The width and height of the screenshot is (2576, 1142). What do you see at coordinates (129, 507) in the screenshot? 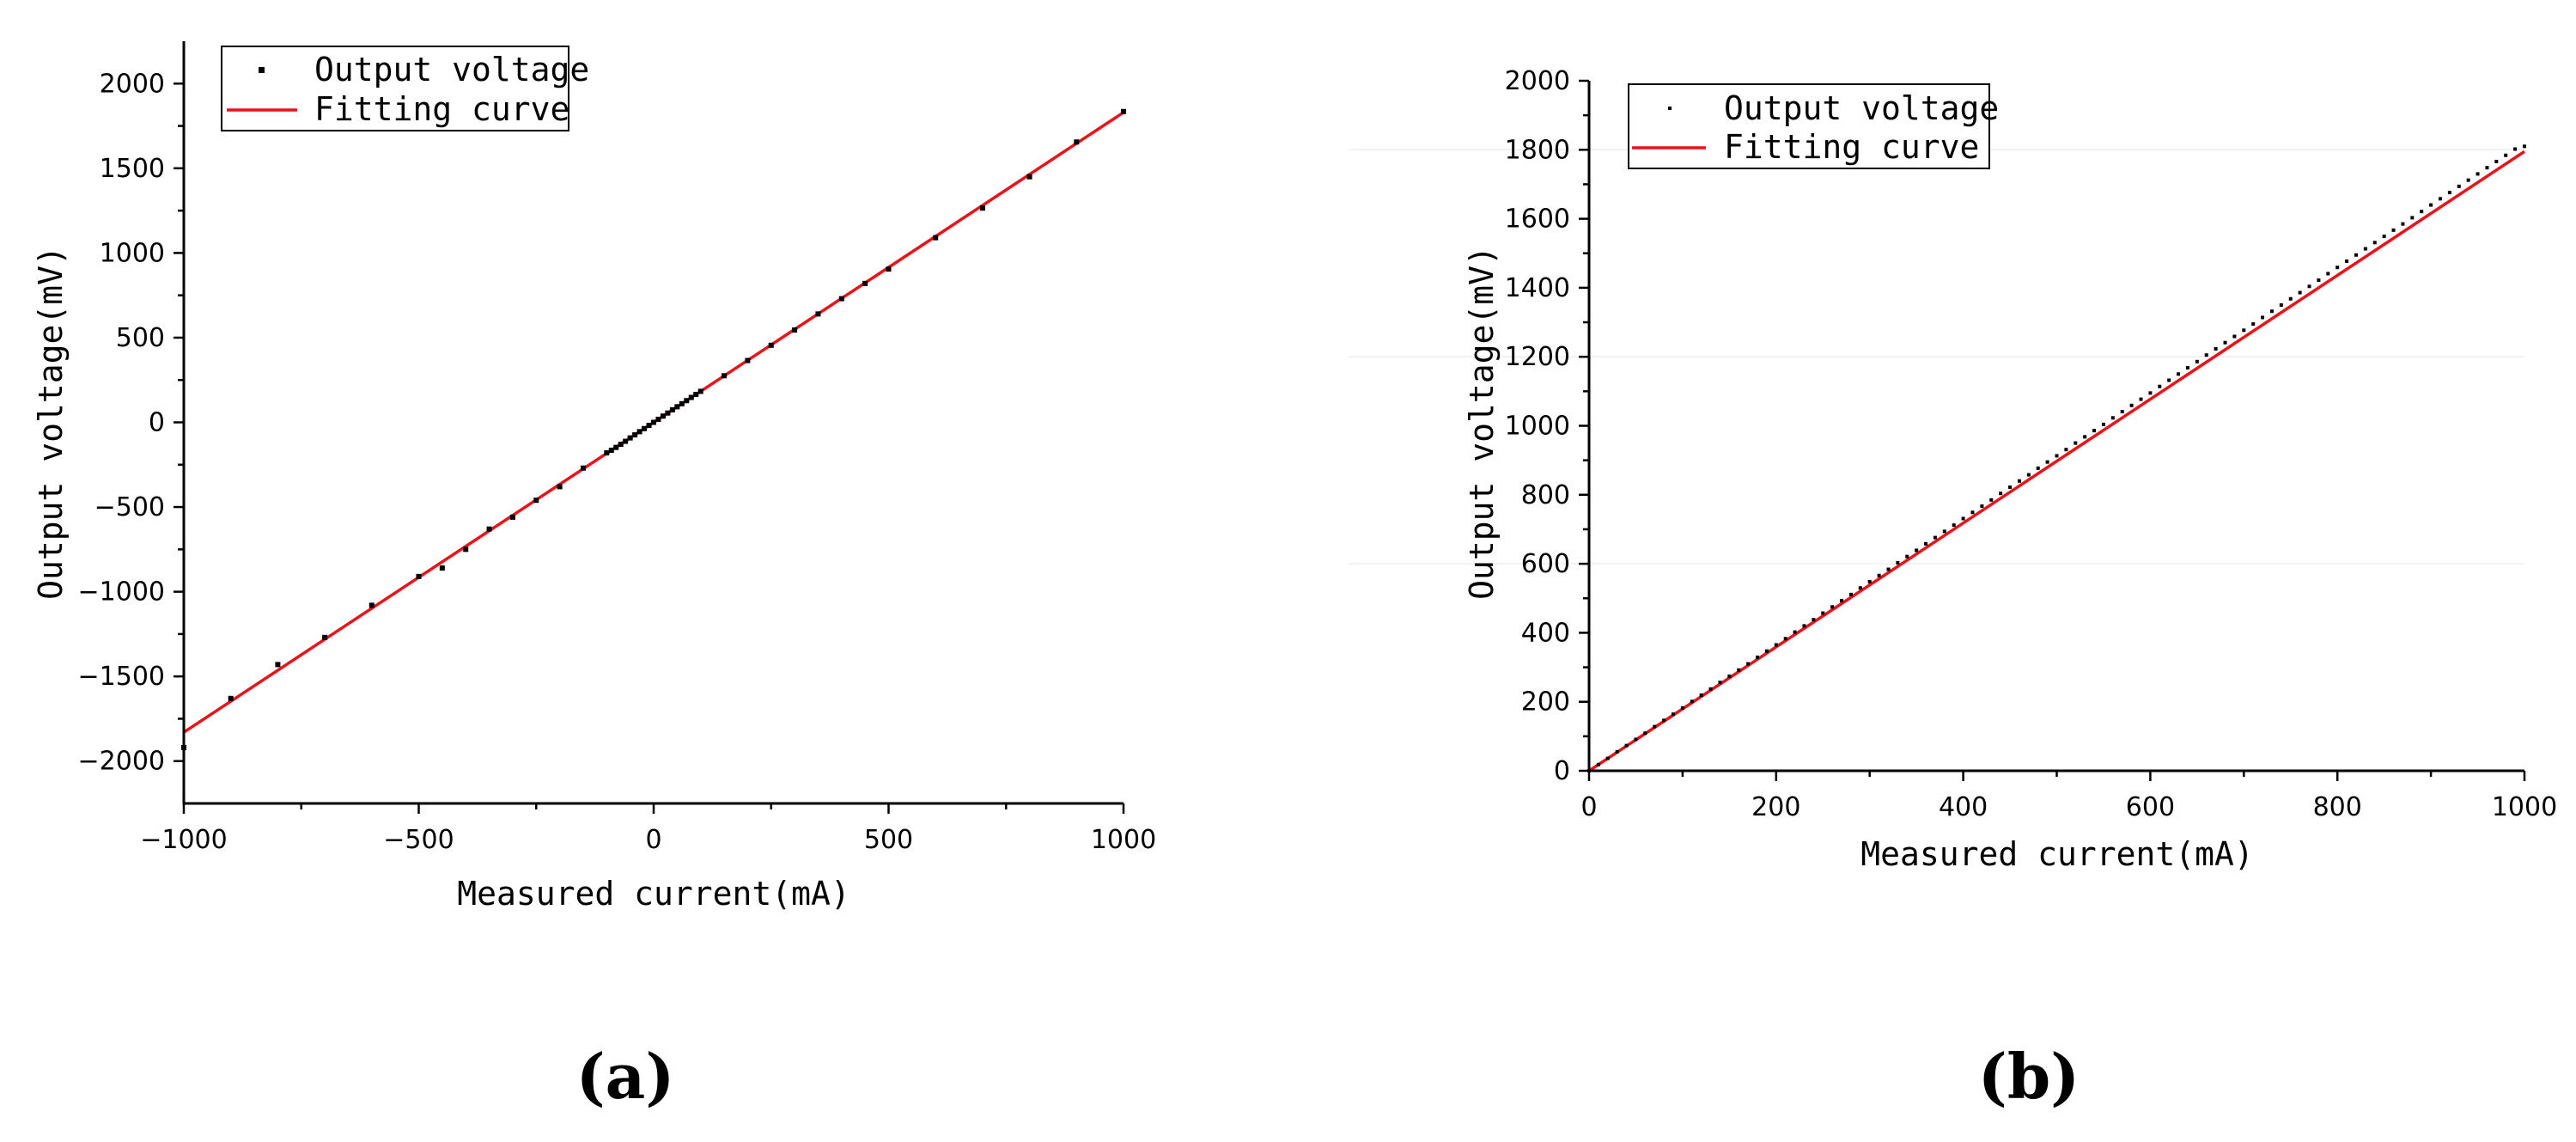
I see `panel-a-y-tick-label: −500` at bounding box center [129, 507].